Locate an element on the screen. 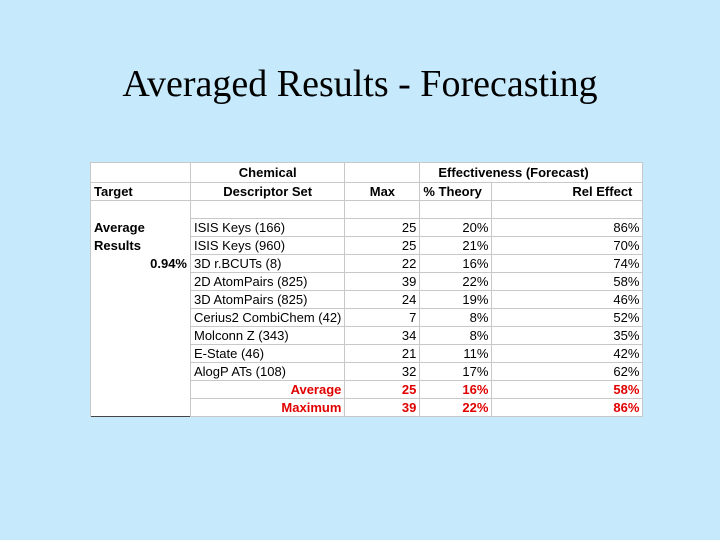 The image size is (720, 540). descriptor-cell: 3D r.BCUTs (8) is located at coordinates (267, 263).